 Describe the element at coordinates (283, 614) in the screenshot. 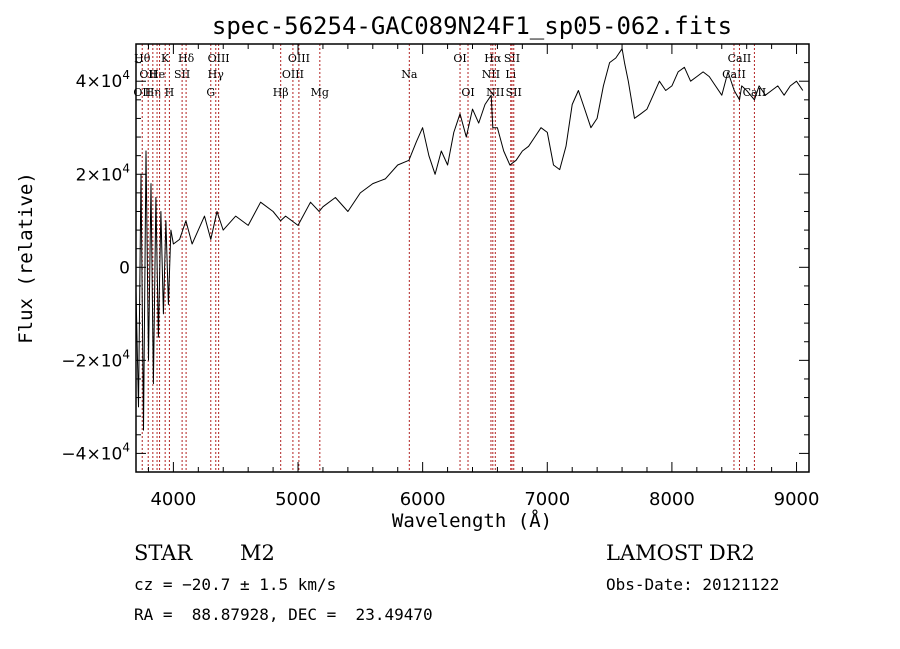

I see `coordinates-text: RA = 88.87928, DEC = 23.49470` at that location.